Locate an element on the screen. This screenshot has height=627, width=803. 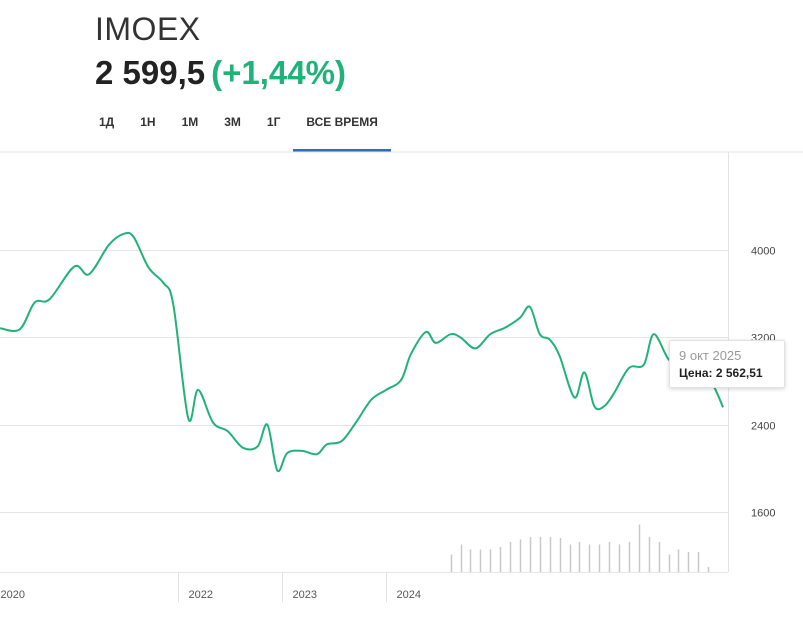
price-tooltip: 9 окт 2025 Цена: 2 562,51 is located at coordinates (727, 364).